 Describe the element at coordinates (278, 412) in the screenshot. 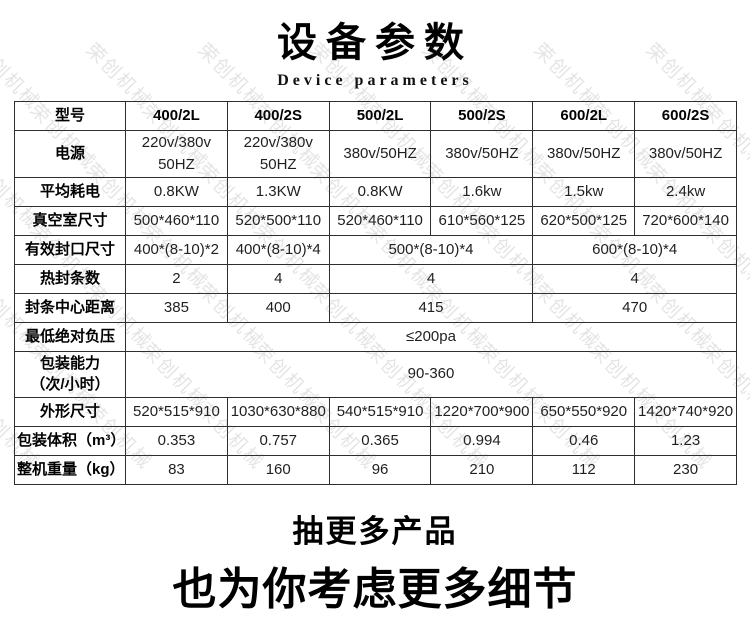

I see `spec-cell: 1030*630*880` at that location.